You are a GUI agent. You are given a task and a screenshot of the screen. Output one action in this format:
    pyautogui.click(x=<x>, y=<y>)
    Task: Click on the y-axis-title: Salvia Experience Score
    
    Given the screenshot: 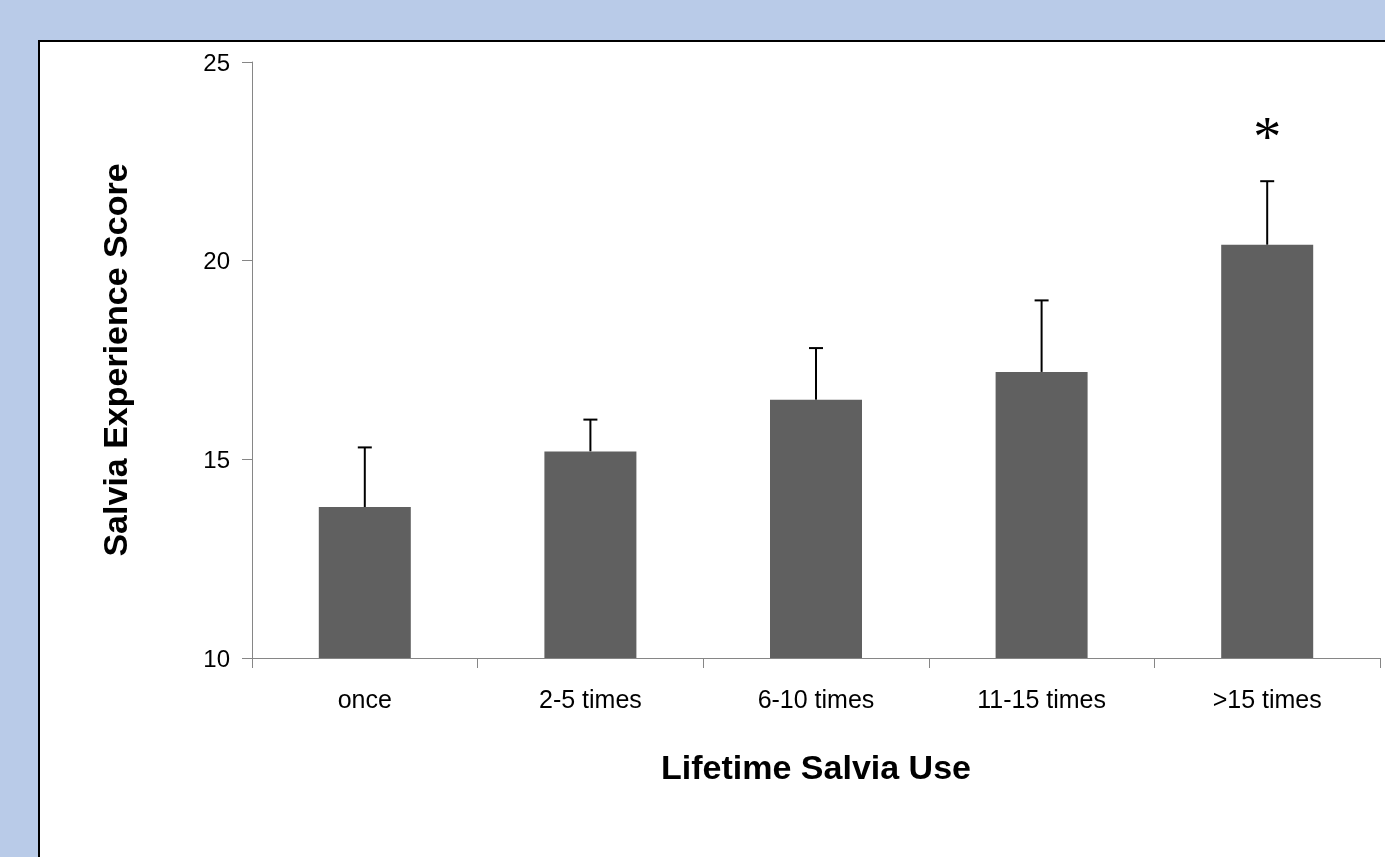 What is the action you would take?
    pyautogui.click(x=115, y=360)
    